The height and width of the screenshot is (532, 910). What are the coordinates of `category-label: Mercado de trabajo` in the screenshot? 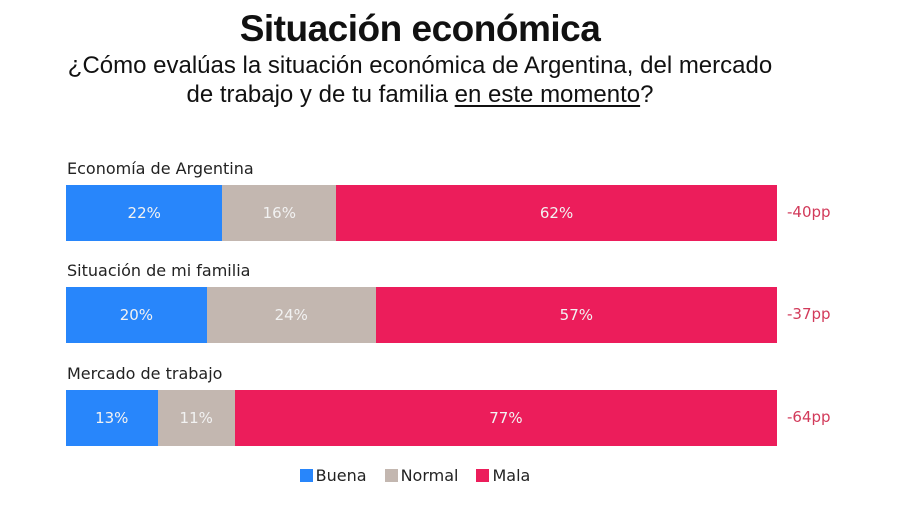 It's located at (145, 373).